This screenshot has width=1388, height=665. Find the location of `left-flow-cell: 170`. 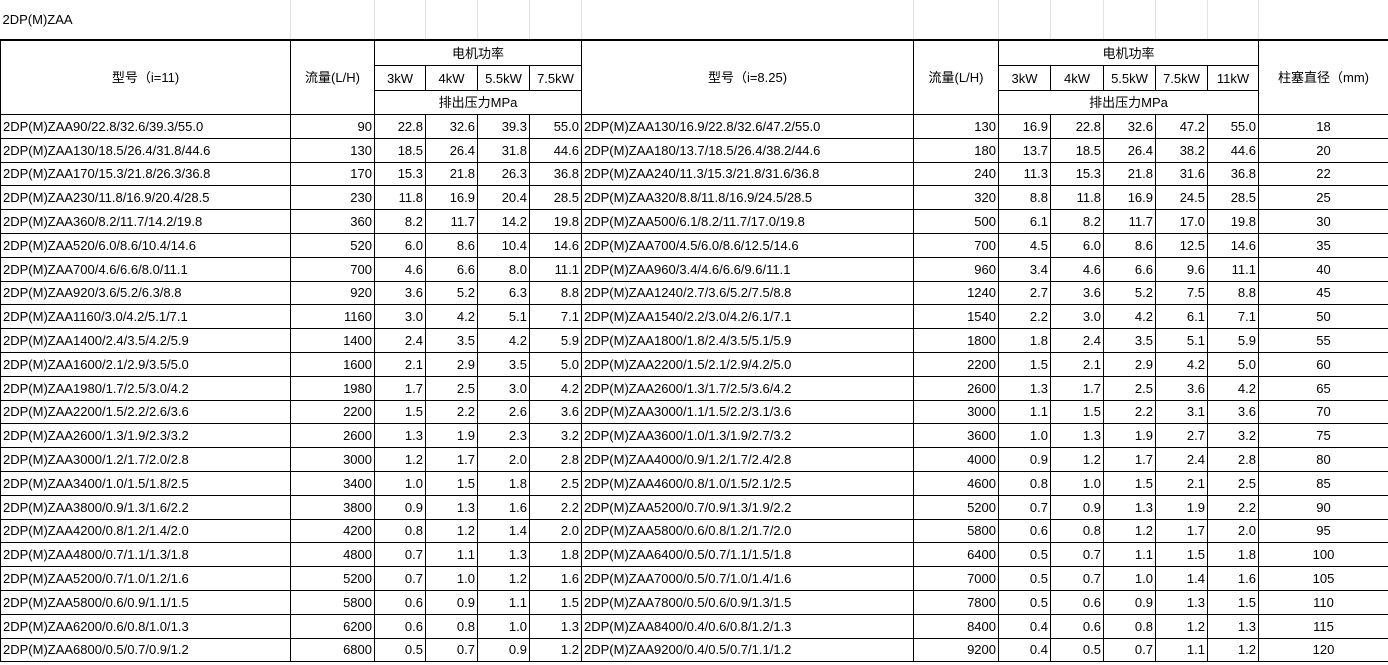

left-flow-cell: 170 is located at coordinates (332, 174).